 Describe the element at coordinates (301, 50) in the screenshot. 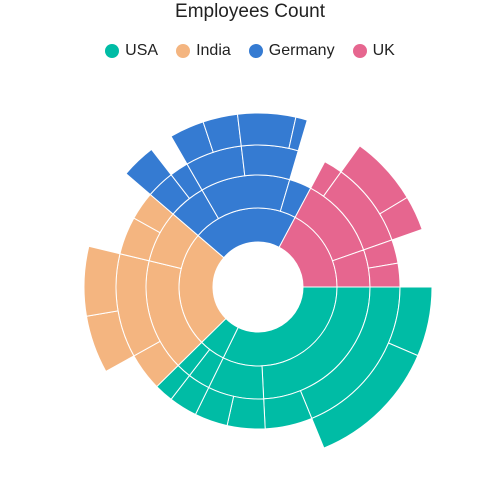

I see `legend-label-germany: Germany` at that location.